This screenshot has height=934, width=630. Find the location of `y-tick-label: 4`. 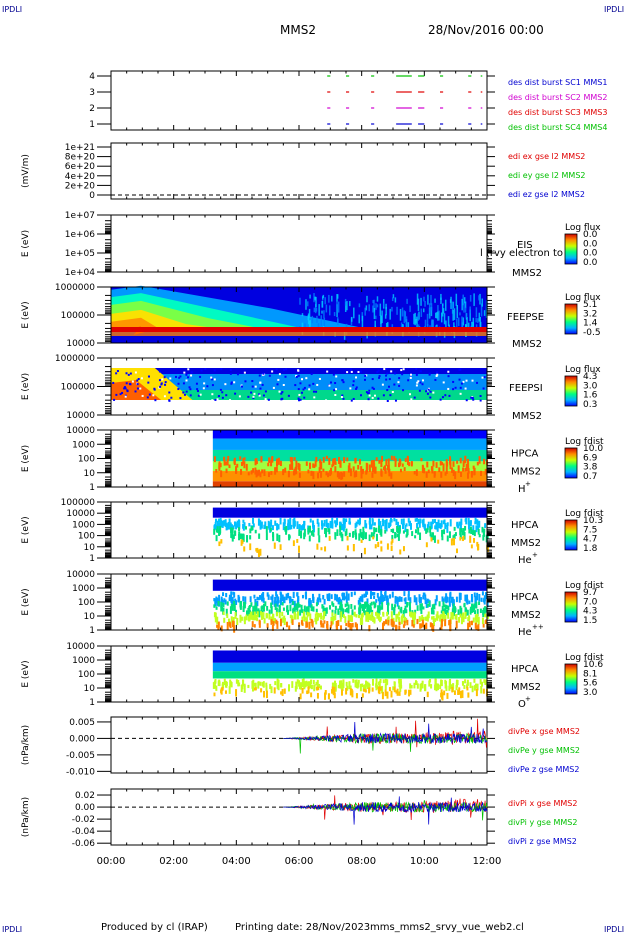

y-tick-label: 4 is located at coordinates (92, 77).